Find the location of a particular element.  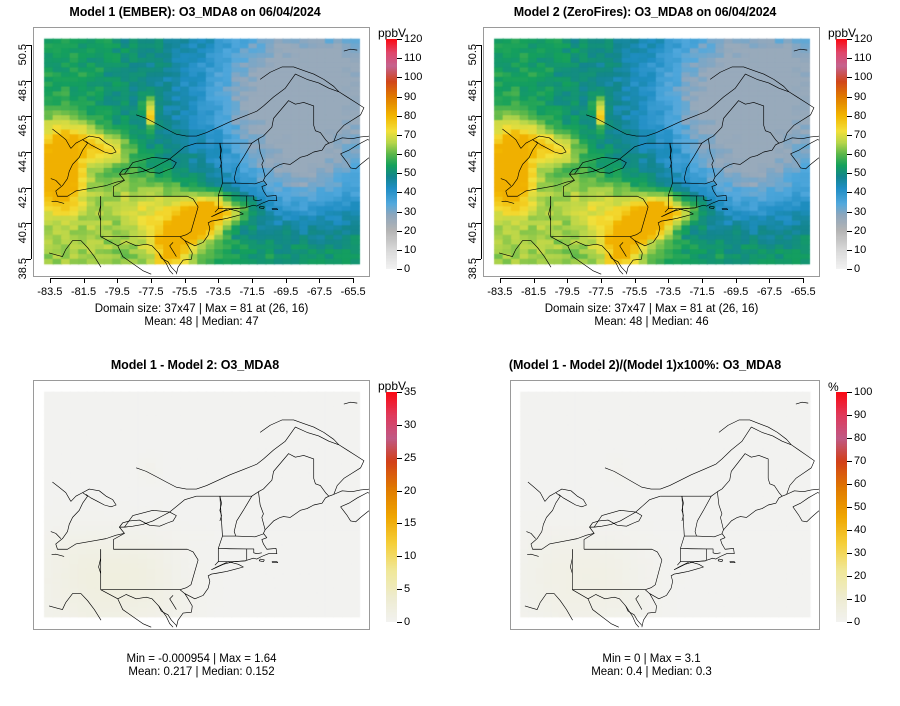

y-tick-label: 38.5 is located at coordinates (473, 269).